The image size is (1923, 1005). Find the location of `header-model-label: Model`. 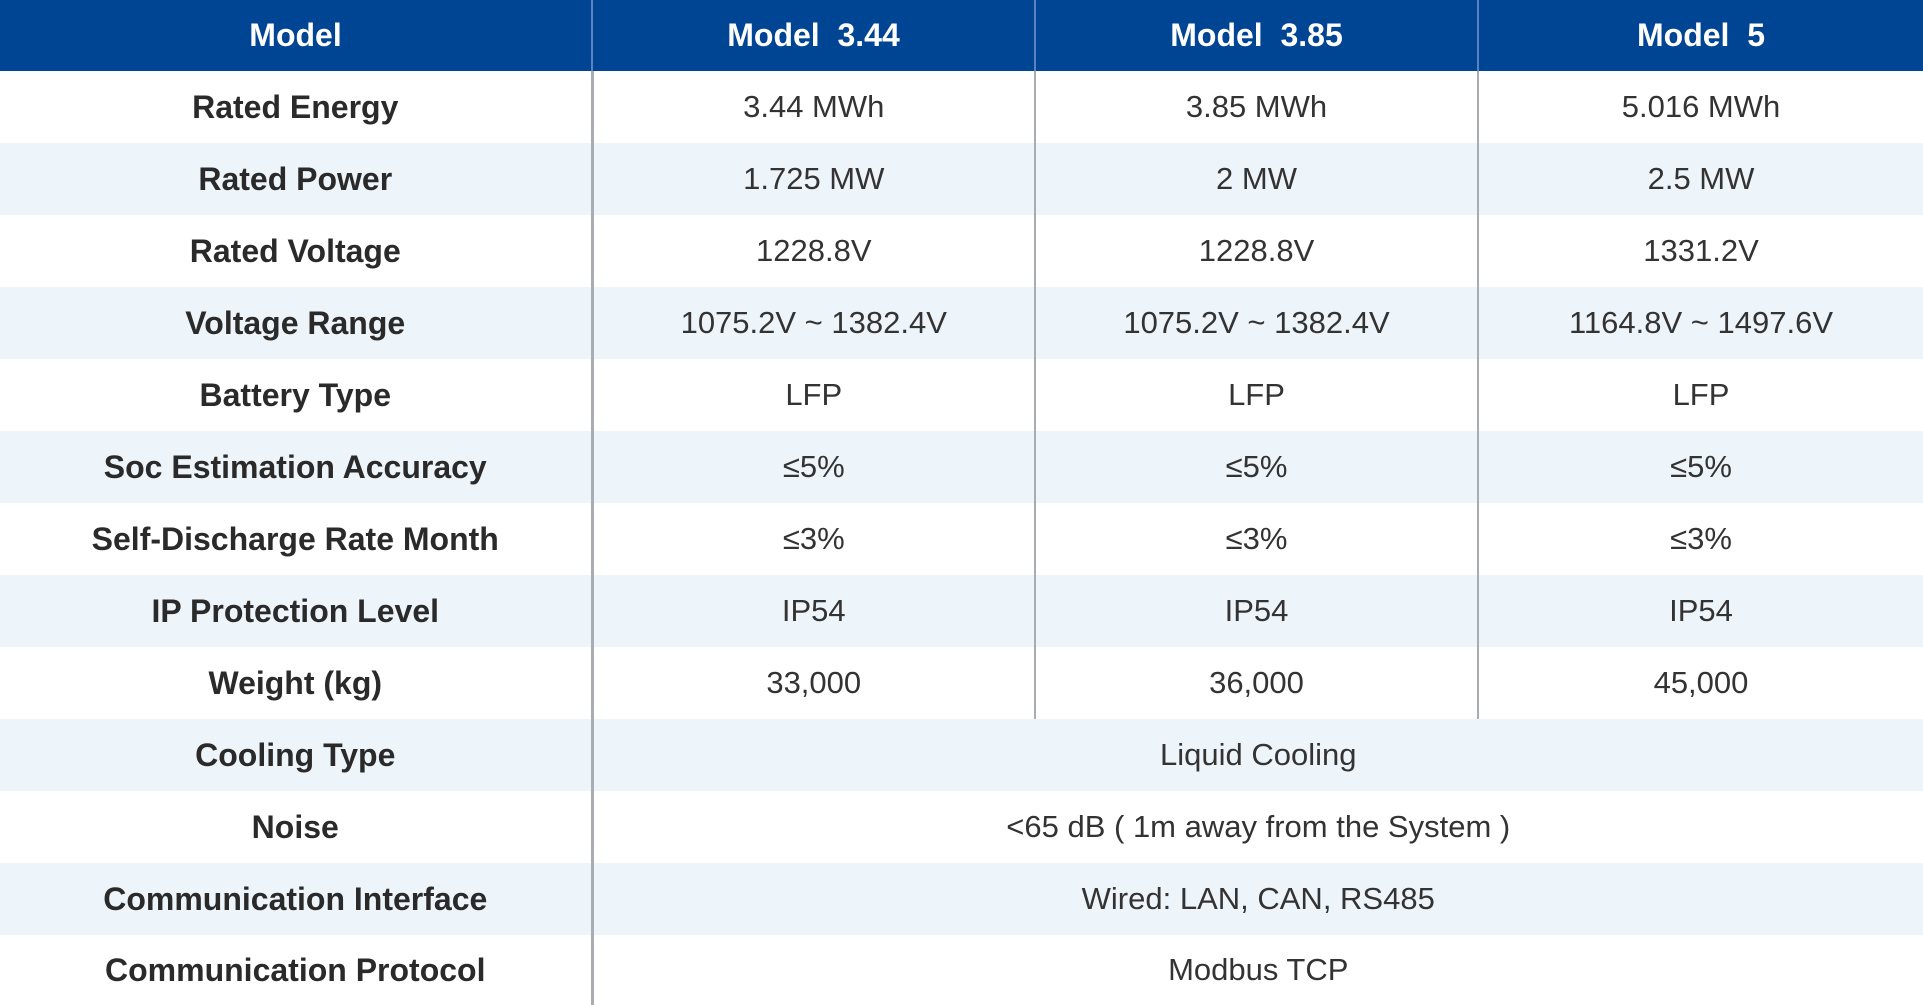

header-model-label: Model is located at coordinates (295, 35).